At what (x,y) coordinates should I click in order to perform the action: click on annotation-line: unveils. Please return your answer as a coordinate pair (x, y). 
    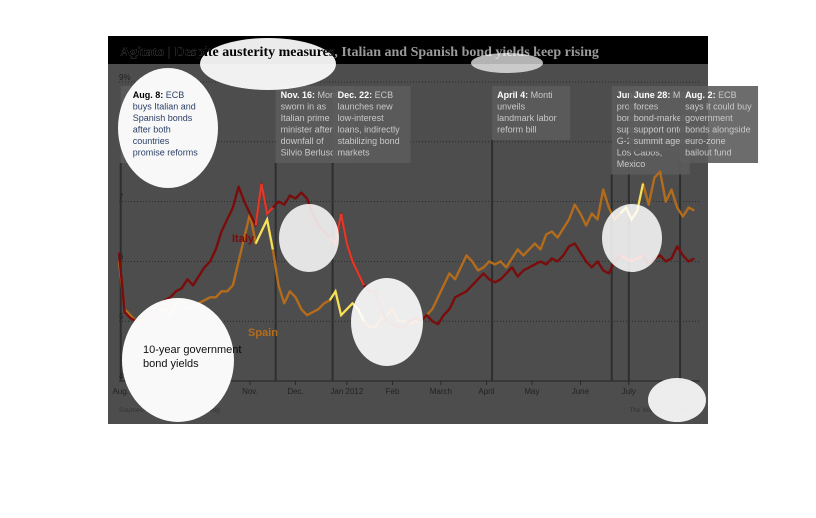
    Looking at the image, I should click on (511, 107).